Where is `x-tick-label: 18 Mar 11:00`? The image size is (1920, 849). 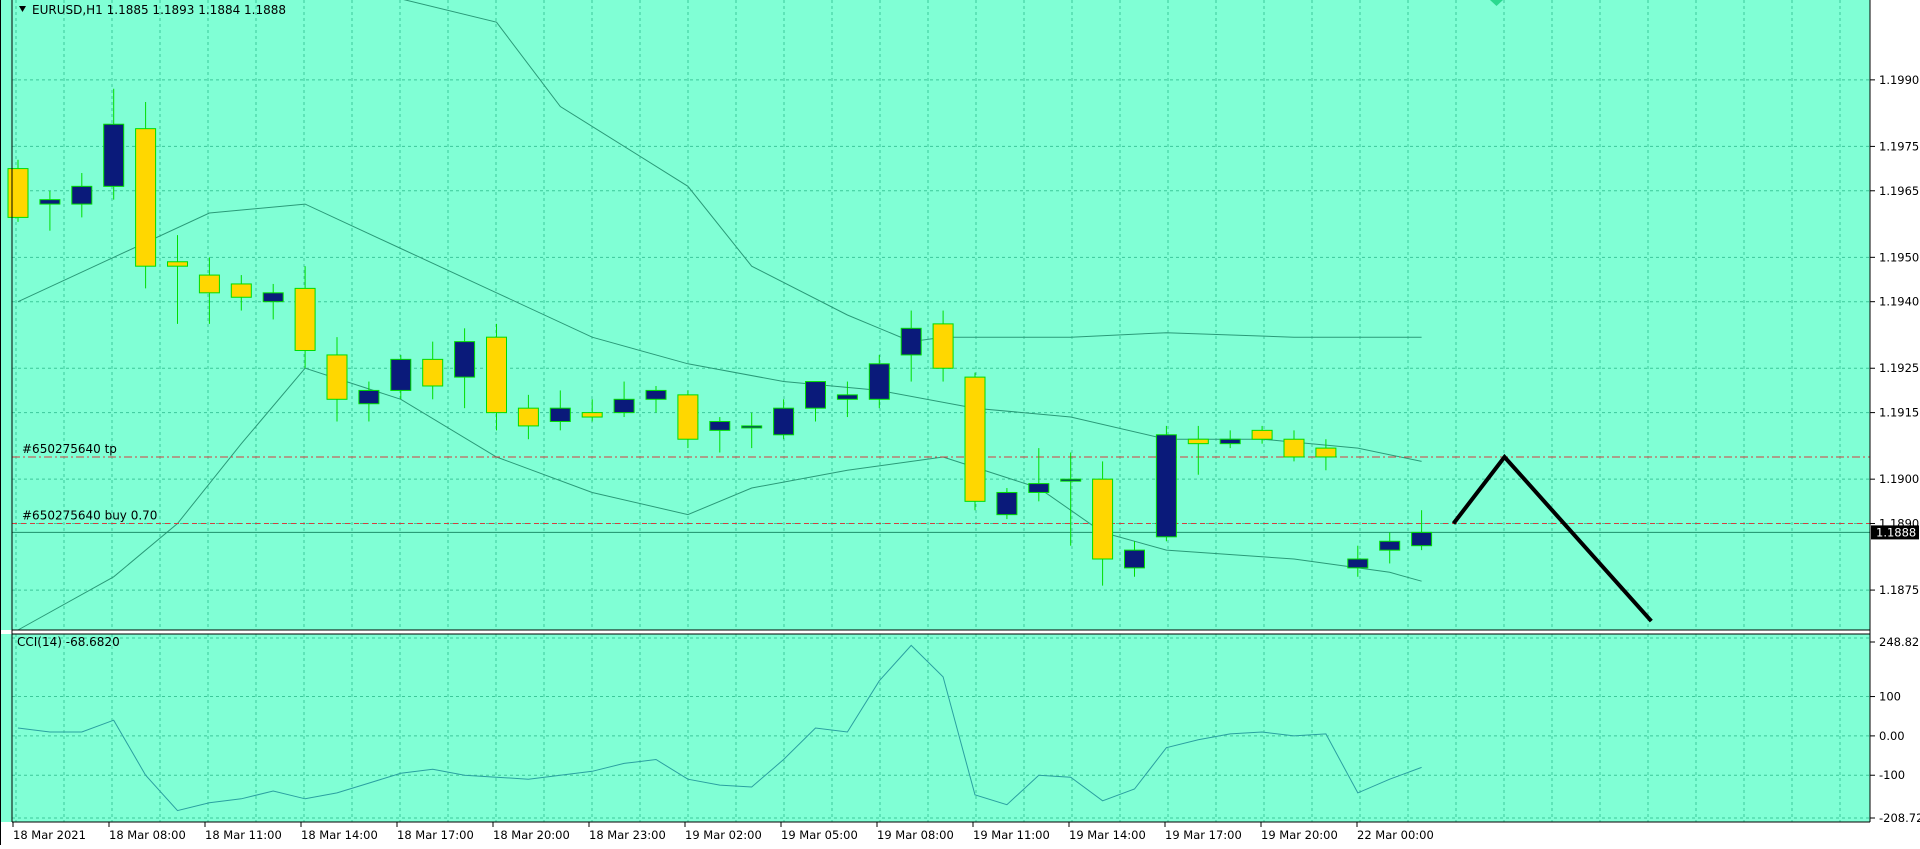 x-tick-label: 18 Mar 11:00 is located at coordinates (243, 835).